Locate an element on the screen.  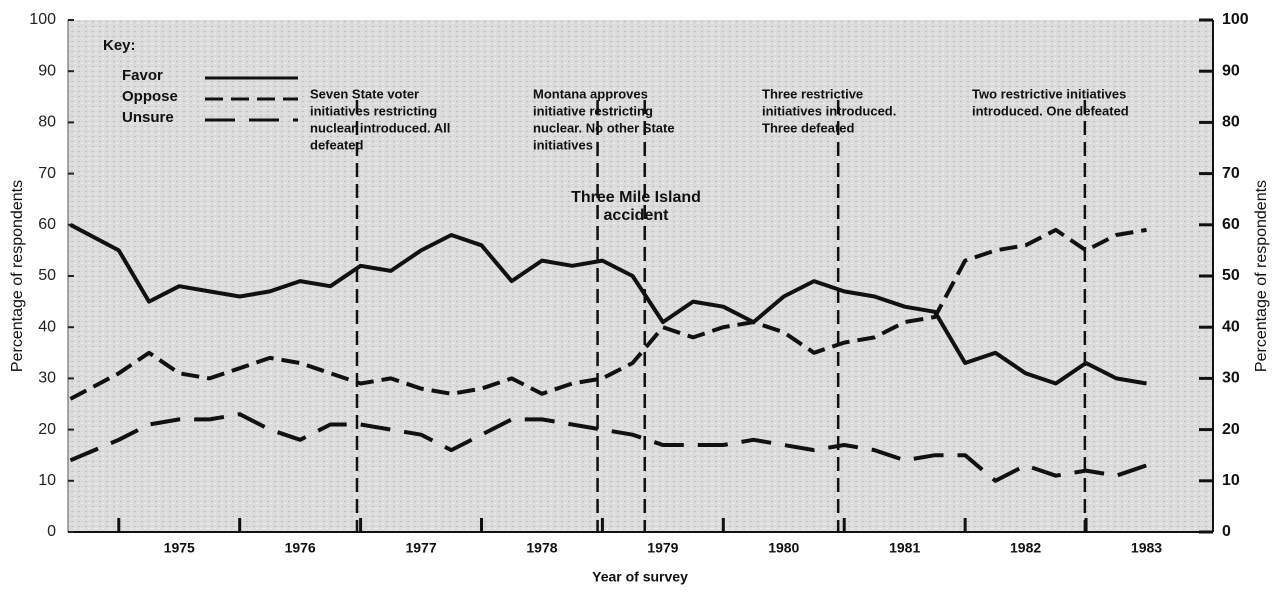
annotation: Three Mile Island is located at coordinates (636, 197).